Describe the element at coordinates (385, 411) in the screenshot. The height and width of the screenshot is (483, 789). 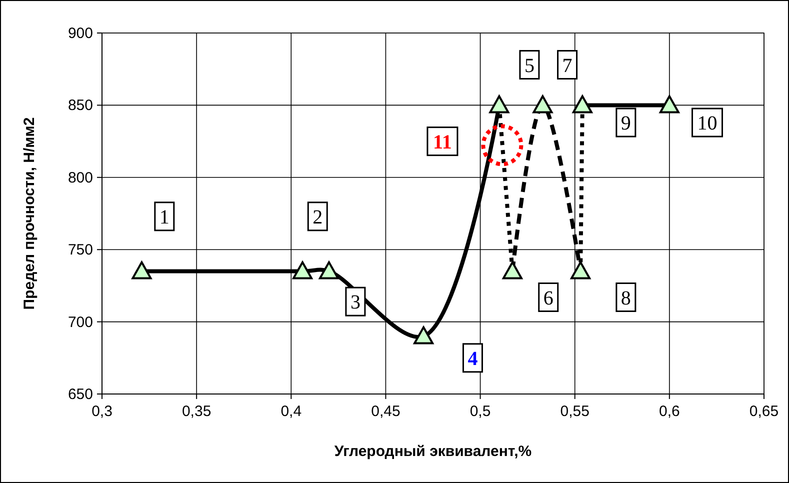
I see `x-tick-label: 0,45` at that location.